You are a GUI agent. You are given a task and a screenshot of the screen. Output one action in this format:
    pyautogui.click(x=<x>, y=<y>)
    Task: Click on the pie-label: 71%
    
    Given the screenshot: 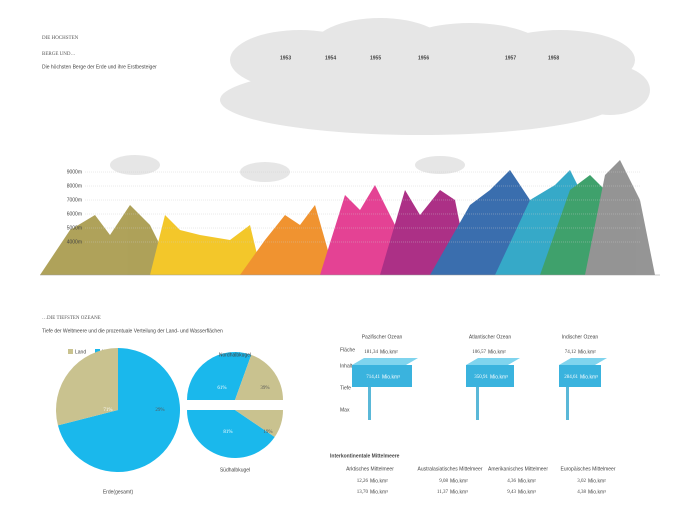 What is the action you would take?
    pyautogui.click(x=107, y=410)
    